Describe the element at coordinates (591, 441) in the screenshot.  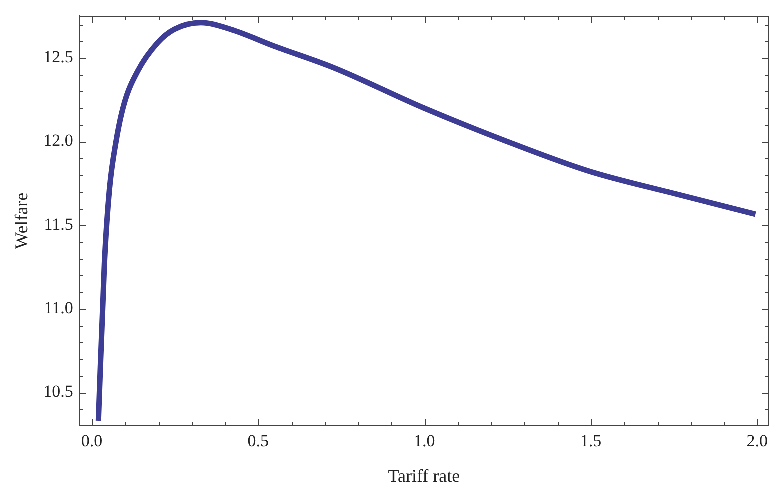
I see `x-tick-label: 1.5` at that location.